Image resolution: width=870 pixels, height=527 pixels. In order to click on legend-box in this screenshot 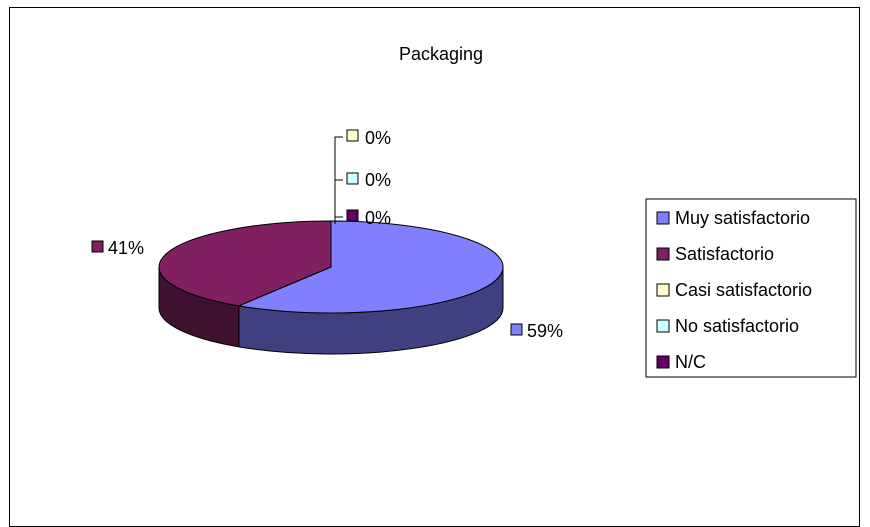, I will do `click(751, 288)`.